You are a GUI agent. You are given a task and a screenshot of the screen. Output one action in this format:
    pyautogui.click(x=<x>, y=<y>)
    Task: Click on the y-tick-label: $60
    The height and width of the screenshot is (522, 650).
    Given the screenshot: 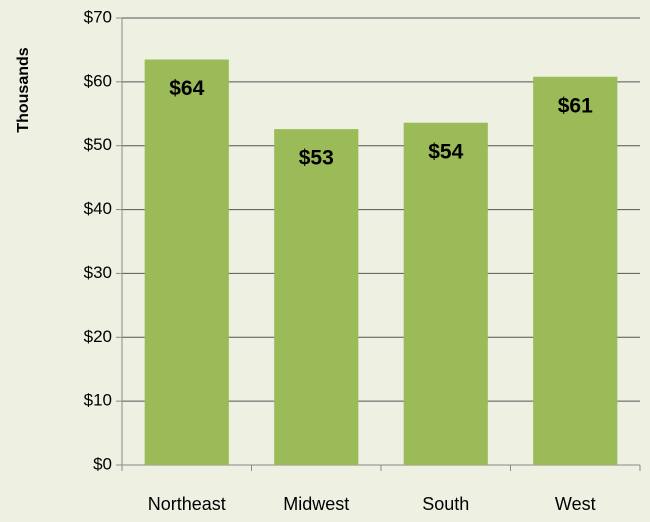 What is the action you would take?
    pyautogui.click(x=98, y=80)
    